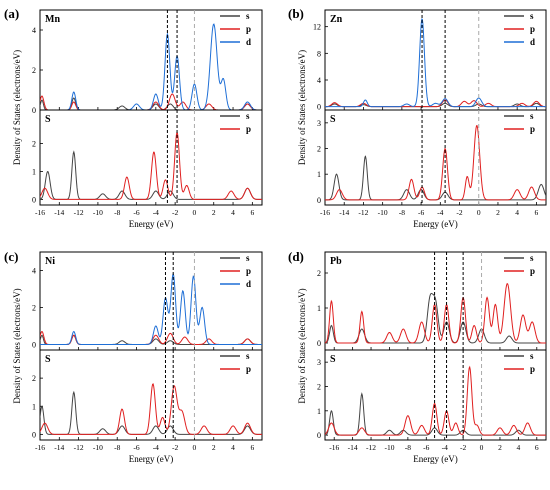 The height and width of the screenshot is (490, 550). I want to click on element-label: Pb, so click(336, 261).